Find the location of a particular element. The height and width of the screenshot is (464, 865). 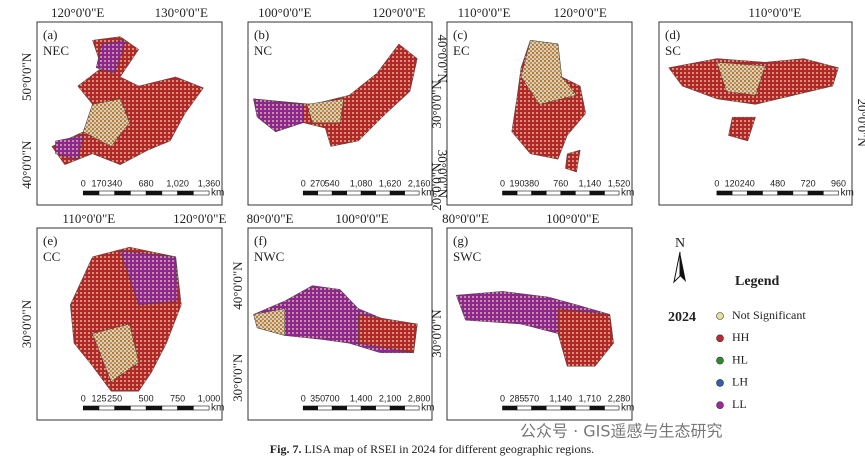

latitude-label: 50°0'0"N is located at coordinates (26, 76).